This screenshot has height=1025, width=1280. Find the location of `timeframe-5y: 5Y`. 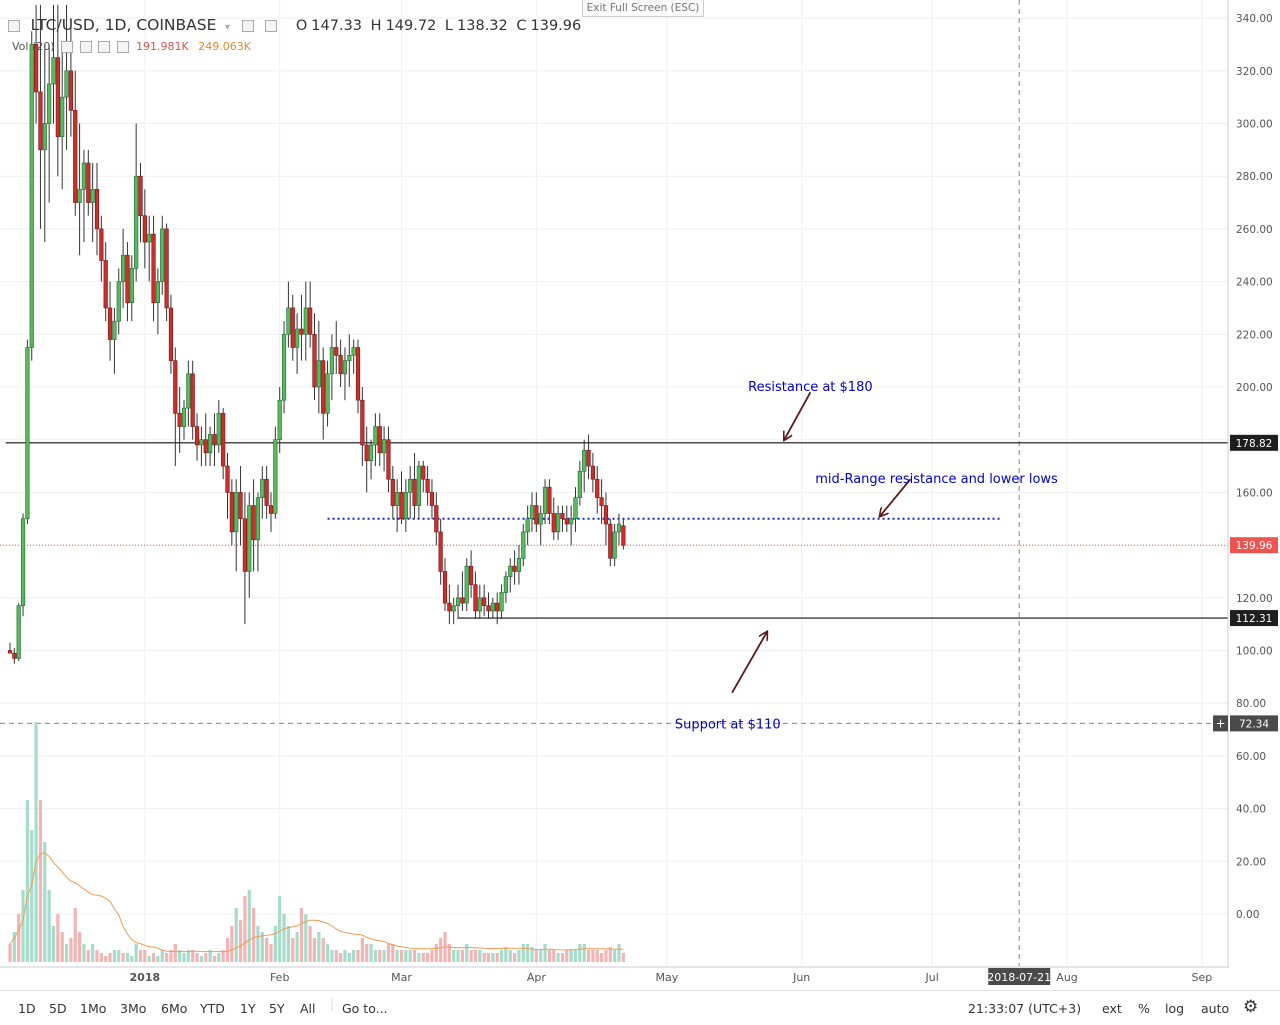

timeframe-5y: 5Y is located at coordinates (277, 1008).